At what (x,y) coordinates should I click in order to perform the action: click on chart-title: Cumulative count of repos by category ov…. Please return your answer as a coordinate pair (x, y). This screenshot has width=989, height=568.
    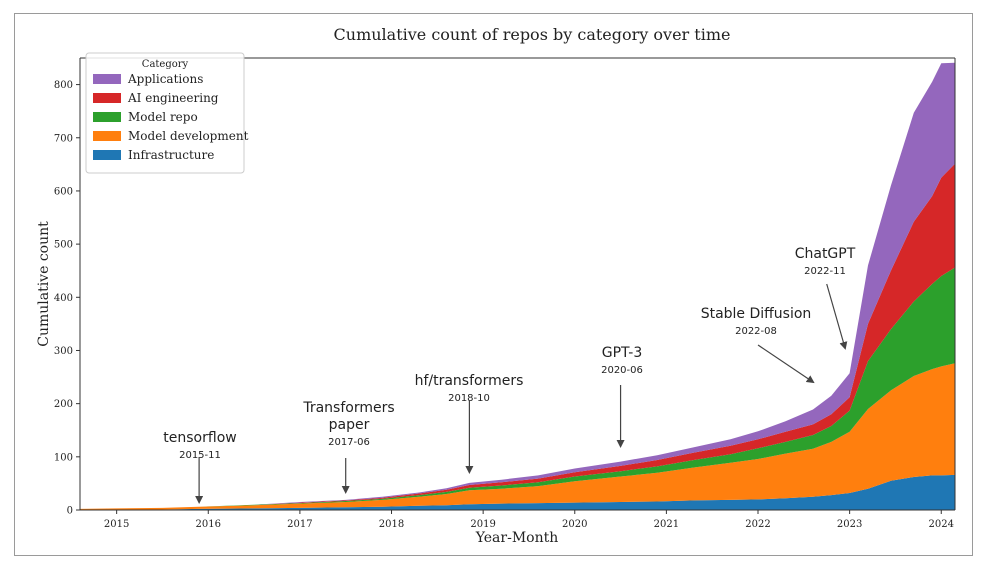
    Looking at the image, I should click on (532, 34).